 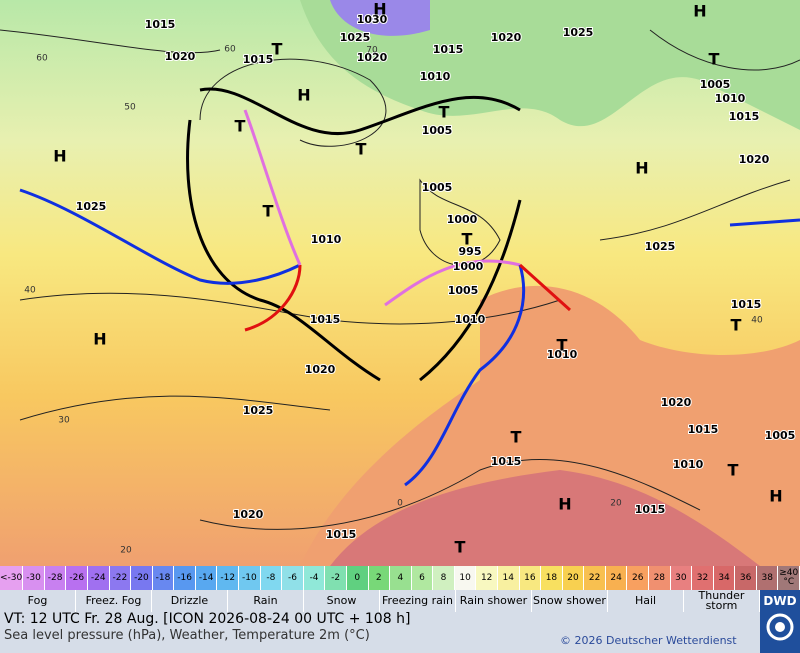 What do you see at coordinates (757, 321) in the screenshot?
I see `grid-label: 40` at bounding box center [757, 321].